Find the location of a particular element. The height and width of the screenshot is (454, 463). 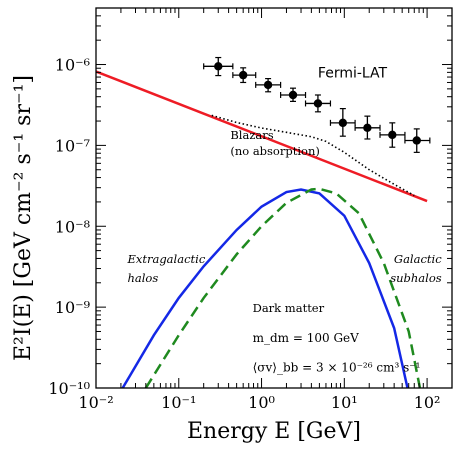

galactic-label: Galactic is located at coordinates (418, 259).